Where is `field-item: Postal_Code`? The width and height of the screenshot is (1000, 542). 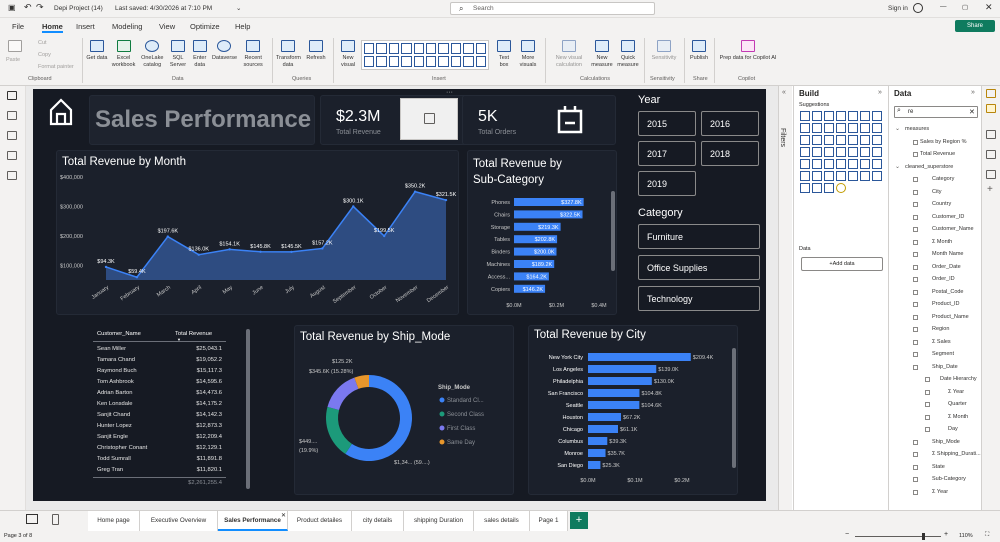 field-item: Postal_Code is located at coordinates (948, 291).